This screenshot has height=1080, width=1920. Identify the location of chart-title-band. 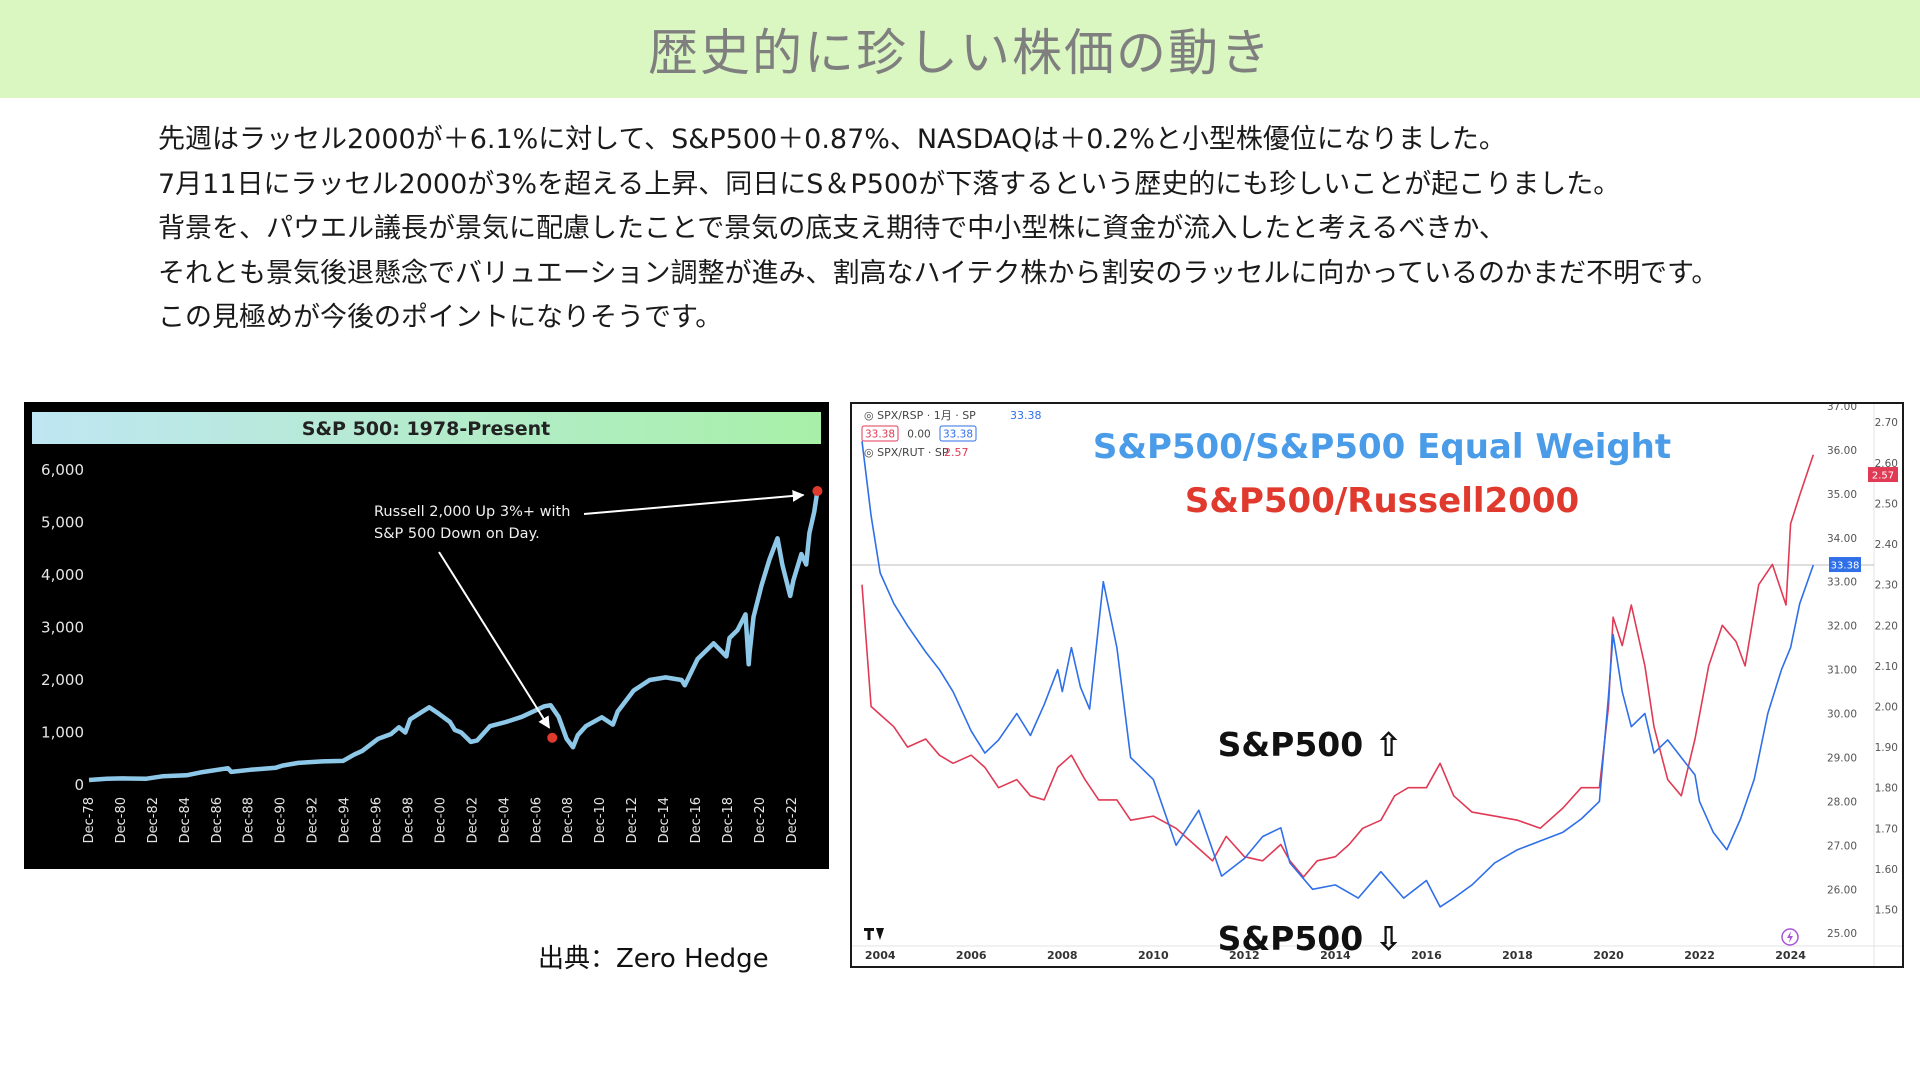
(426, 428).